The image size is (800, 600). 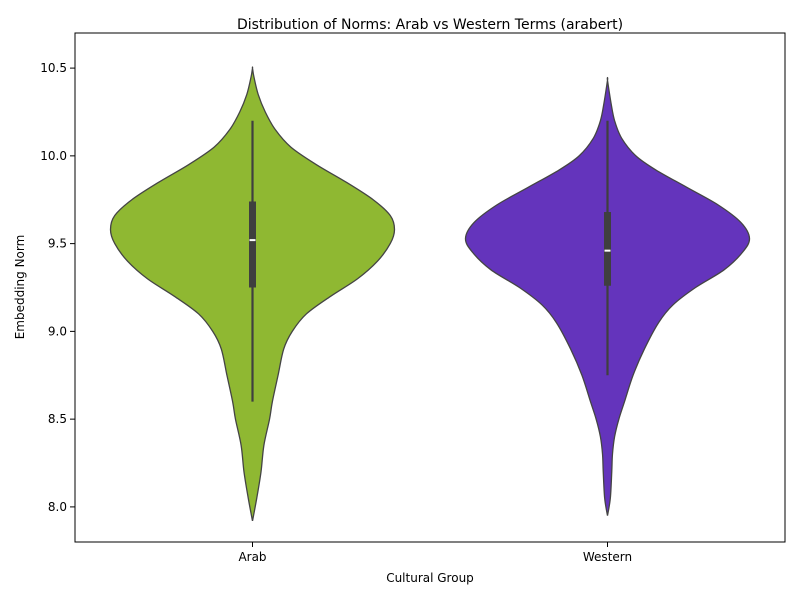 What do you see at coordinates (53, 68) in the screenshot?
I see `y-tick-label: 10.5` at bounding box center [53, 68].